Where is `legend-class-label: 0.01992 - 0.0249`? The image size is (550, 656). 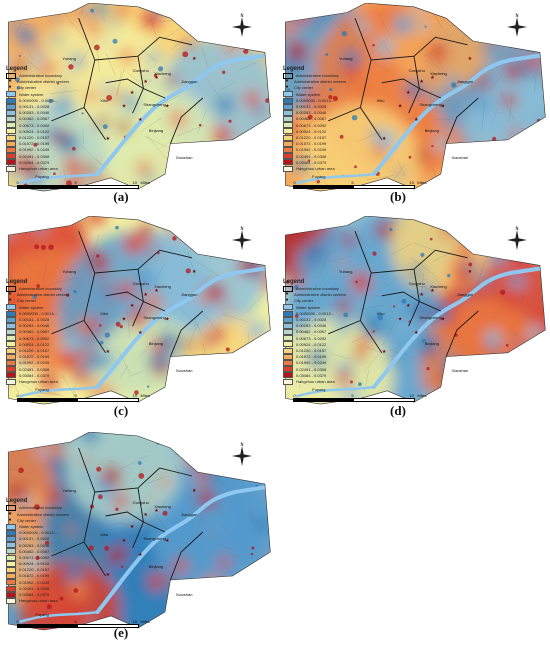 legend-class-label: 0.01992 - 0.0249 is located at coordinates (34, 582).